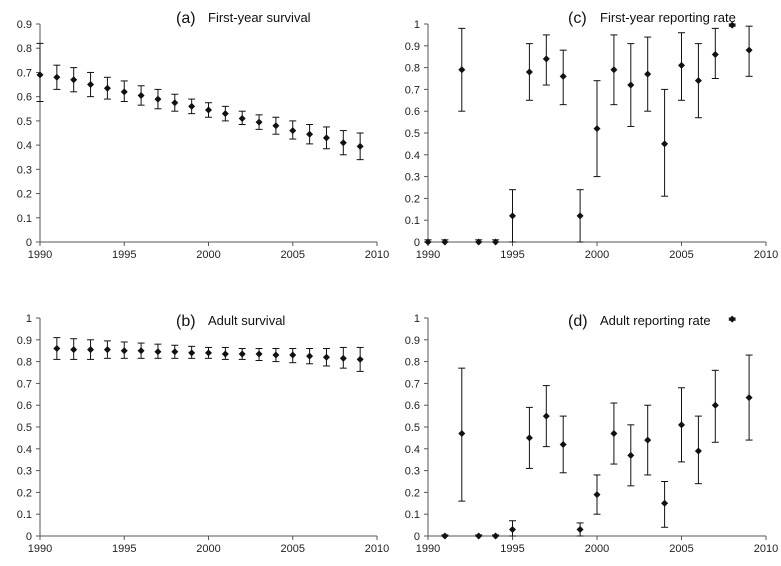 The width and height of the screenshot is (781, 566). I want to click on data-point-2006, so click(310, 356).